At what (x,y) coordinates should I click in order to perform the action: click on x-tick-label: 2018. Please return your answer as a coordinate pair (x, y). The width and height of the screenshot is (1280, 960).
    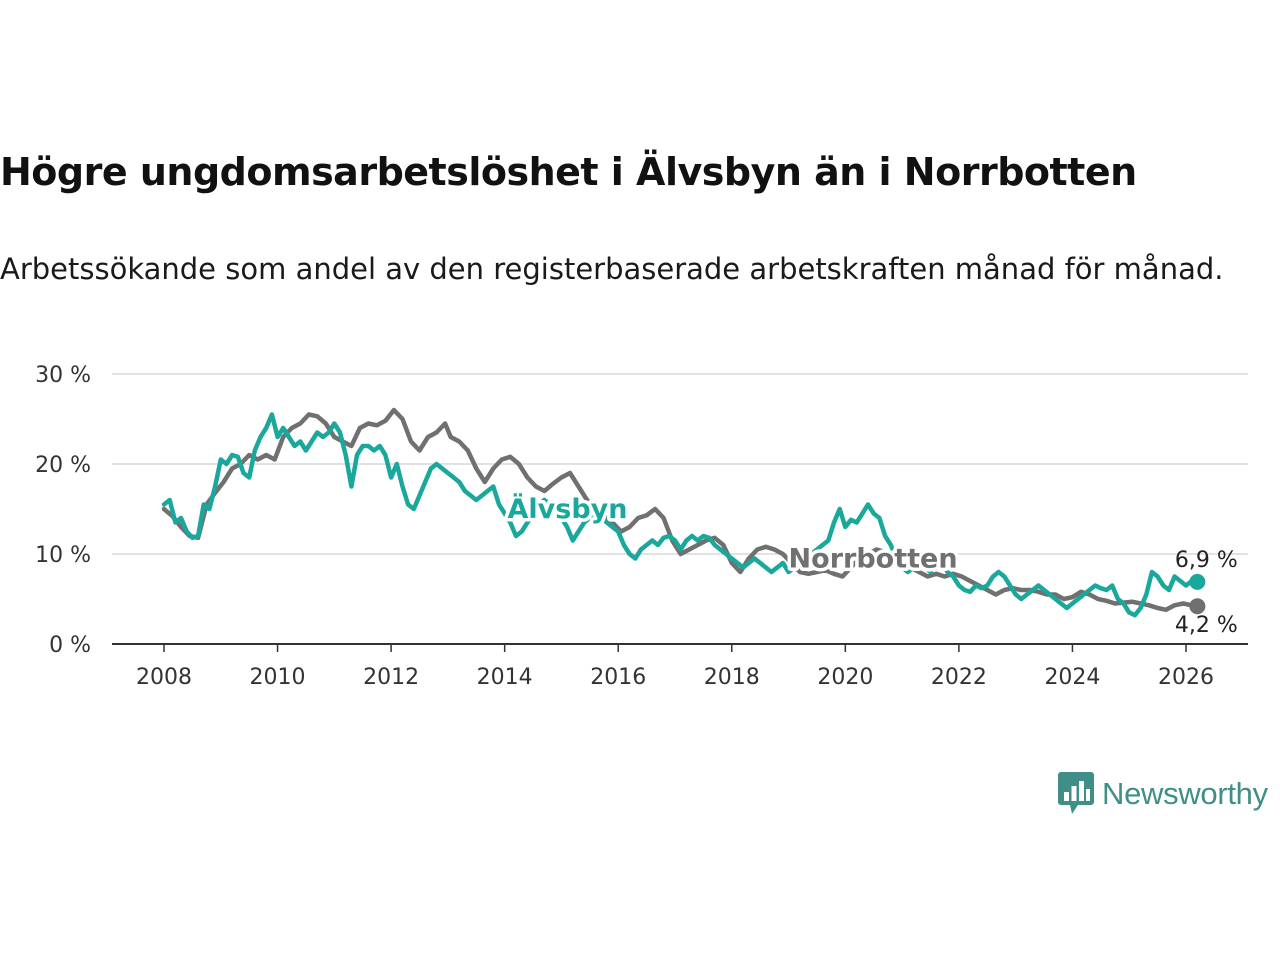
    Looking at the image, I should click on (732, 677).